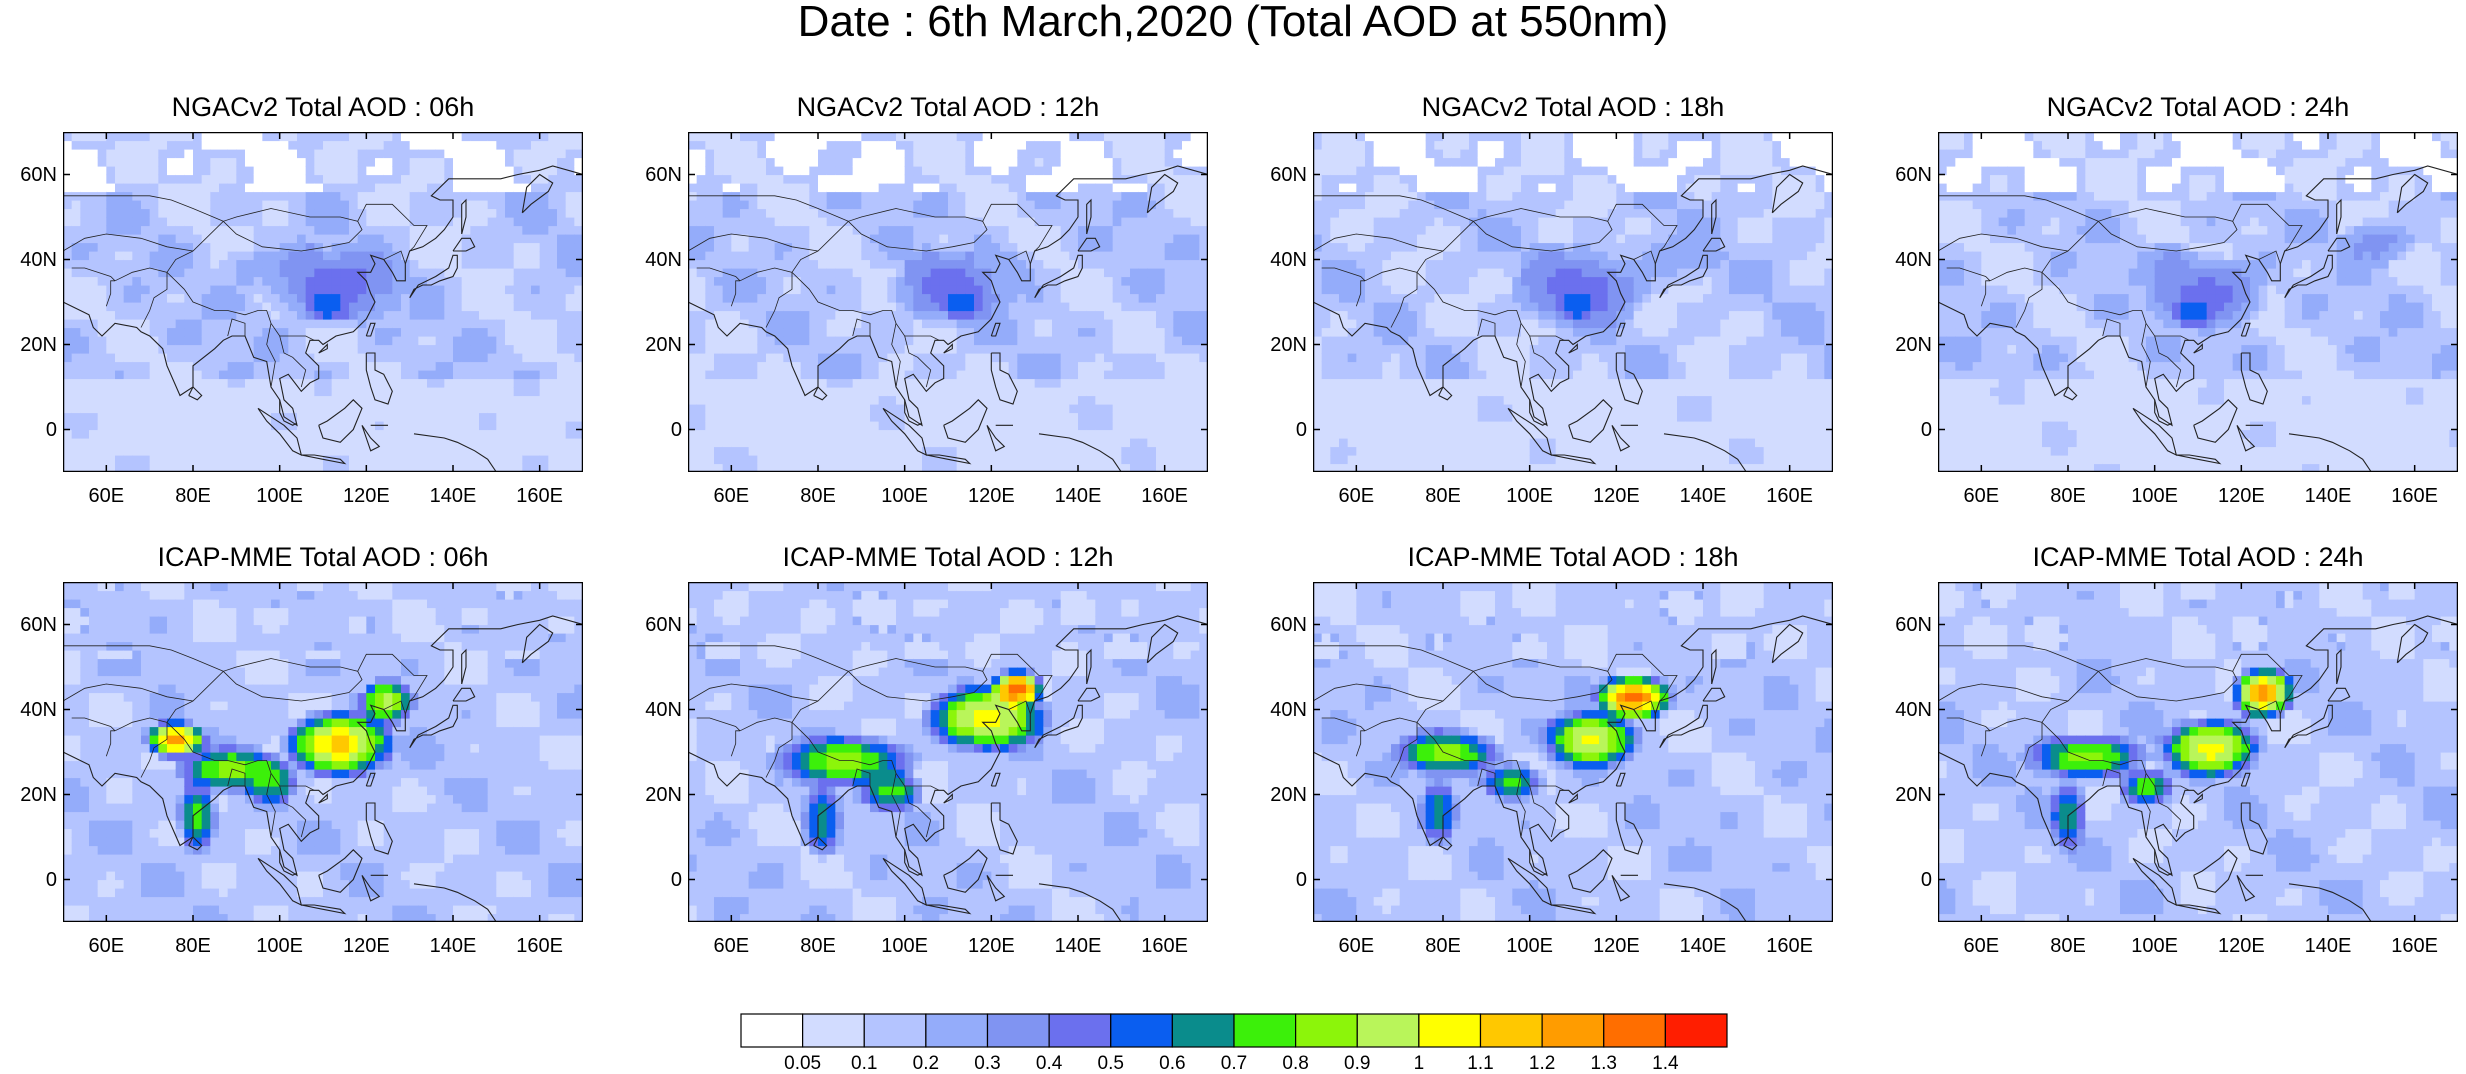 Image resolution: width=2466 pixels, height=1074 pixels. I want to click on colorbar, so click(1234, 1031).